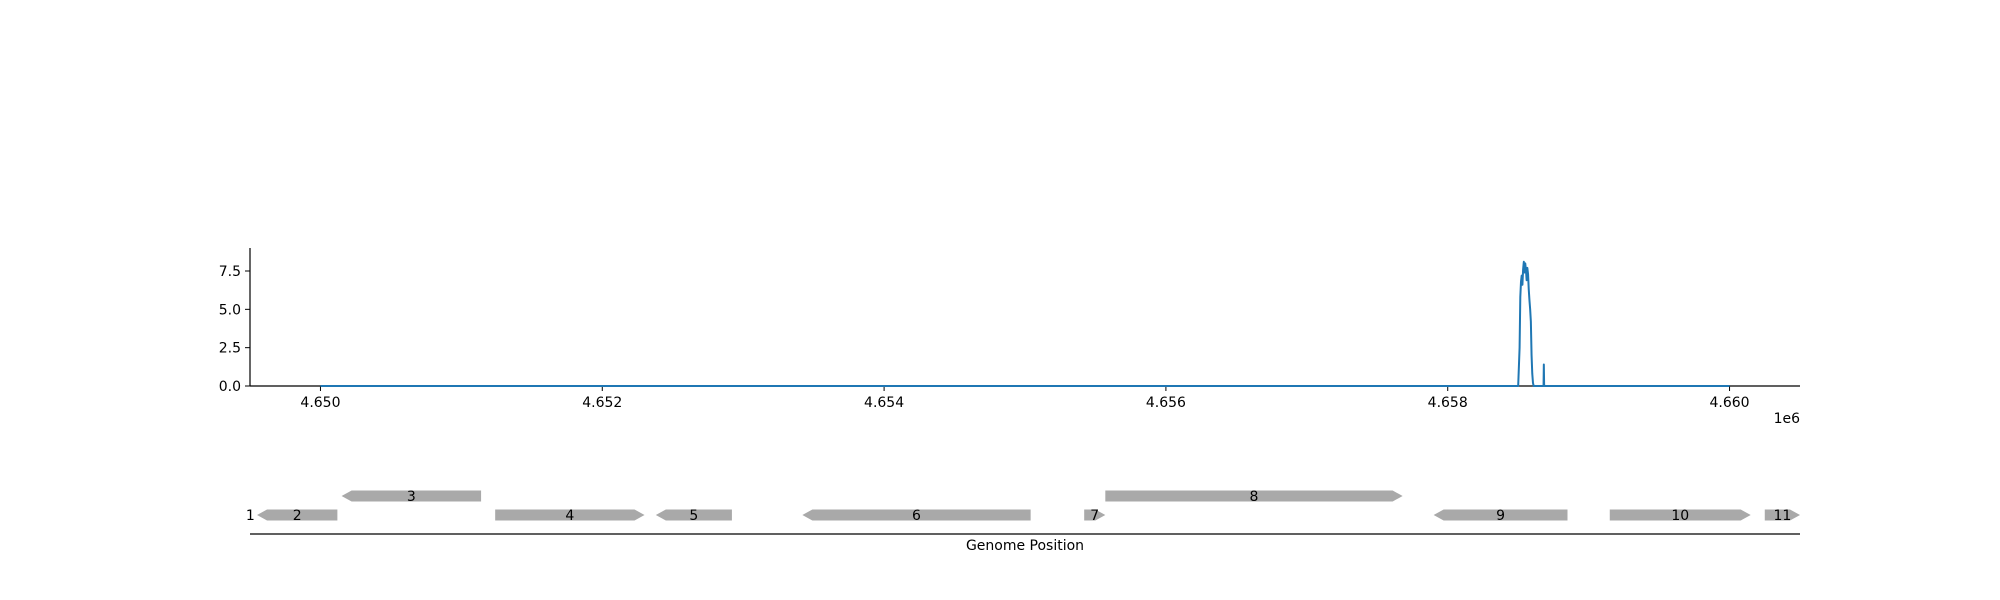 This screenshot has height=600, width=2000. What do you see at coordinates (234, 329) in the screenshot?
I see `y-ticks: 0.0 2.5 5.0 7.5` at bounding box center [234, 329].